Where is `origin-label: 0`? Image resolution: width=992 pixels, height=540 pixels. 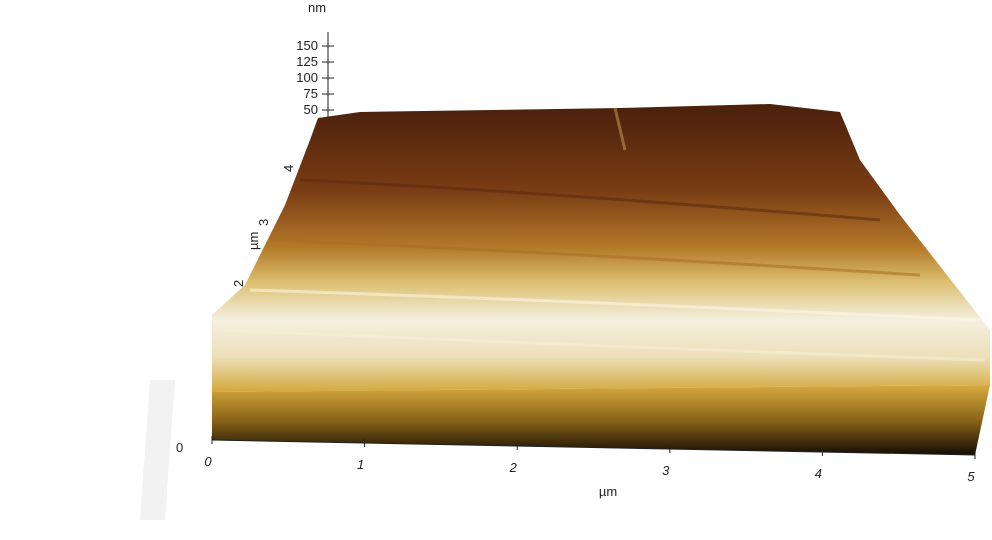
origin-label: 0 is located at coordinates (179, 447).